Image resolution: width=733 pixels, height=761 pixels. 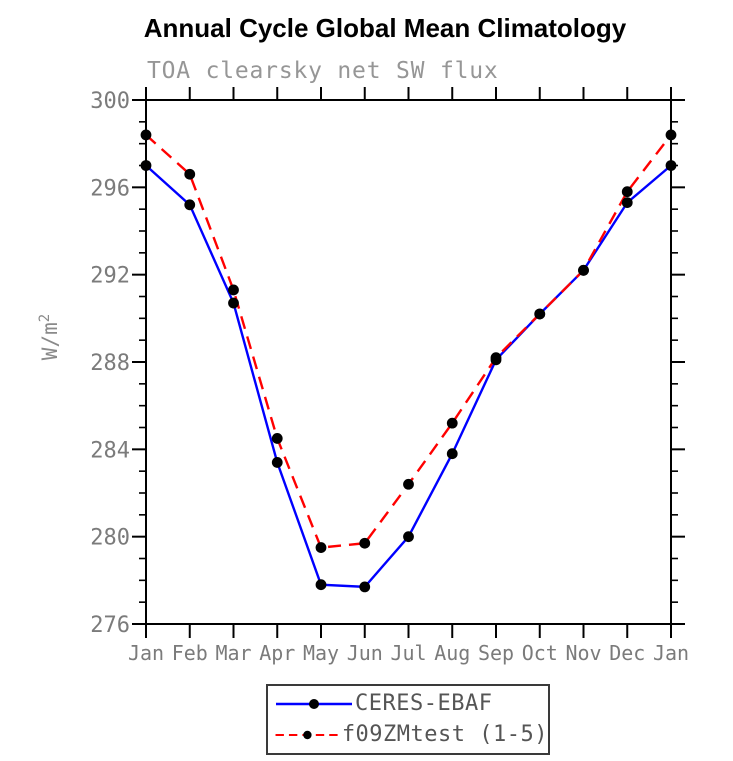 I want to click on x-tick-label: Apr, so click(x=277, y=653).